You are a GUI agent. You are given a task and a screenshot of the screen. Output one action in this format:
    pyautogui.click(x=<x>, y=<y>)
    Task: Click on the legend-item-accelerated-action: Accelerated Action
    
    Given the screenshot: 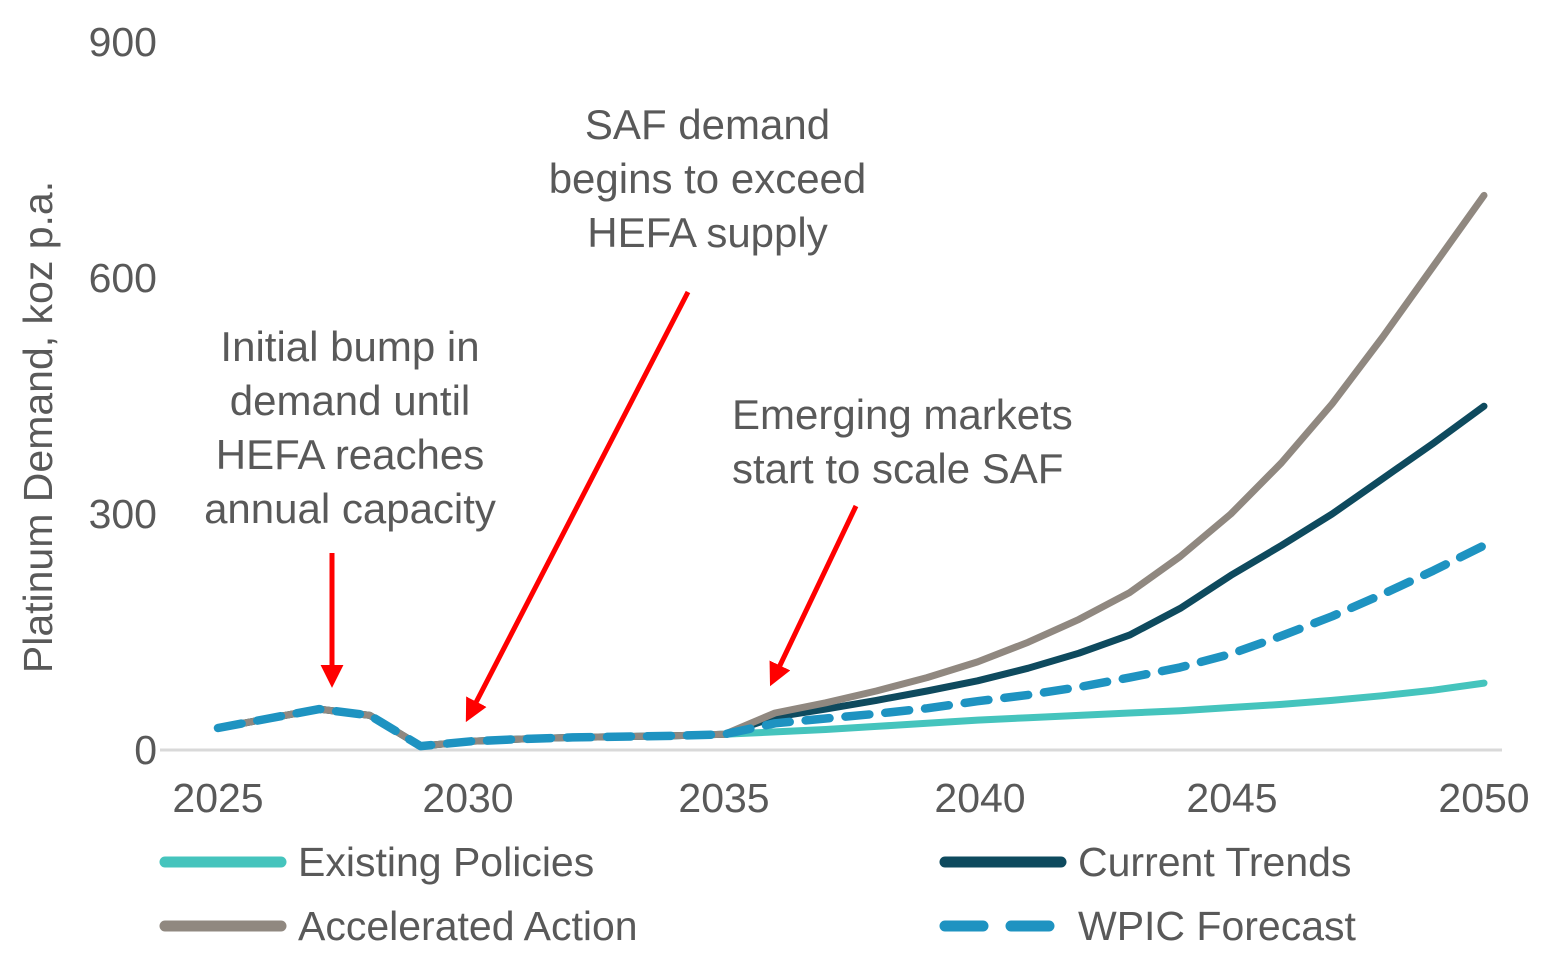 What is the action you would take?
    pyautogui.click(x=398, y=926)
    